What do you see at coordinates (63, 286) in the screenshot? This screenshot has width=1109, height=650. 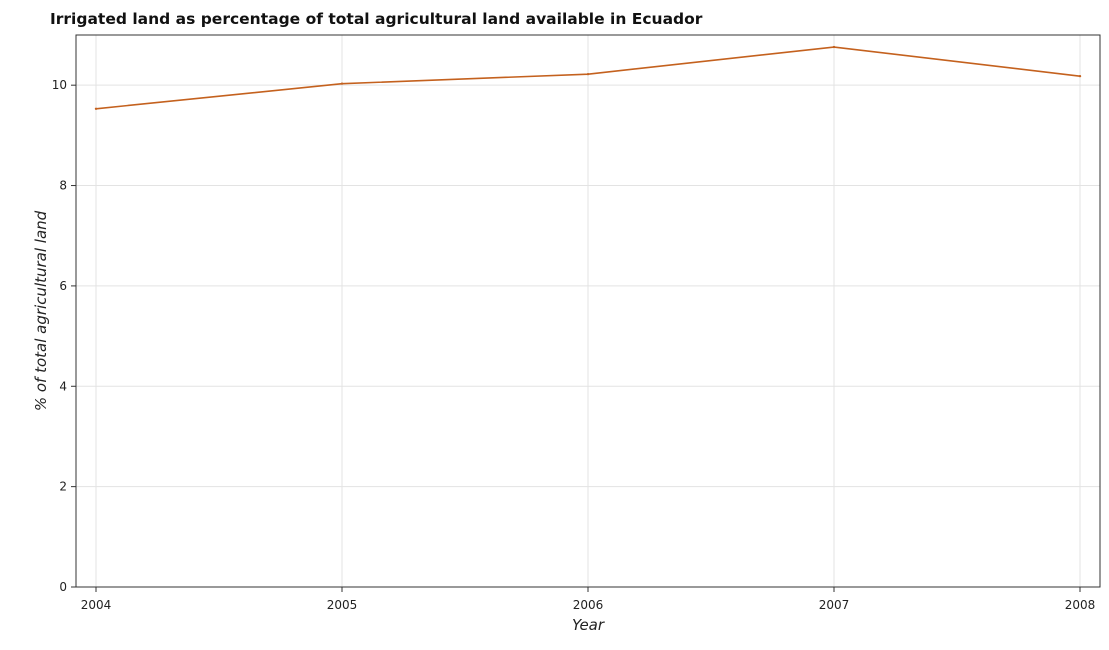 I see `y-tick-label: 6` at bounding box center [63, 286].